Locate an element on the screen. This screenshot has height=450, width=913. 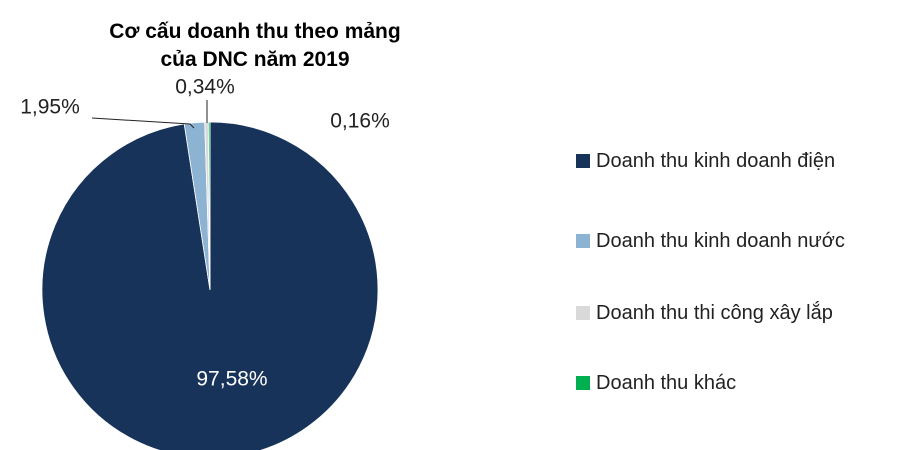
legend-label: Doanh thu kinh doanh điện is located at coordinates (716, 161).